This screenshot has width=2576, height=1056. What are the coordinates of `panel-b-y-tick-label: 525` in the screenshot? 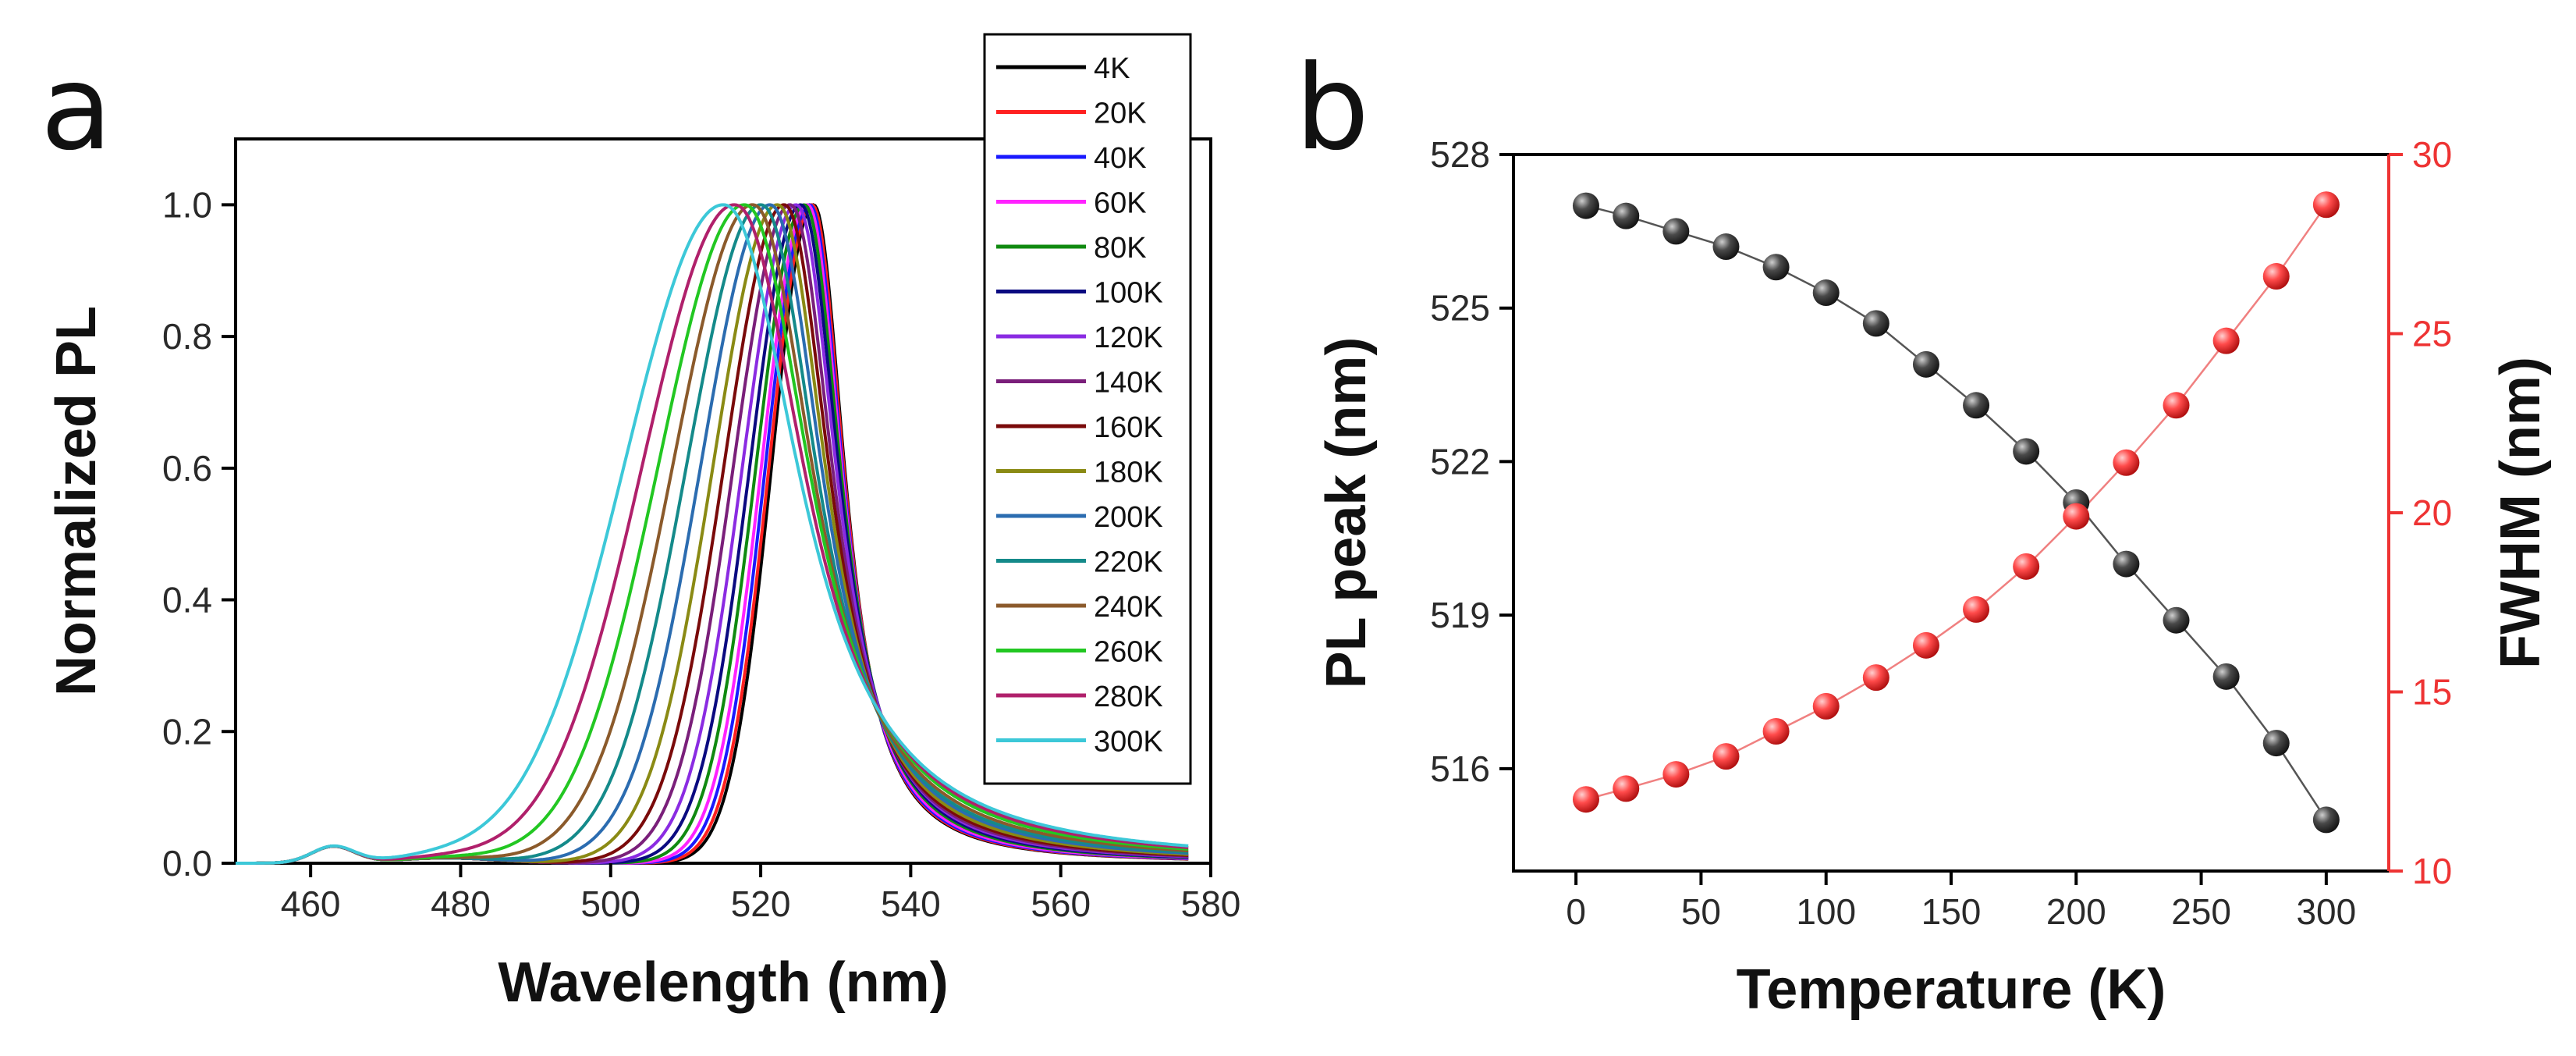 It's located at (1460, 308).